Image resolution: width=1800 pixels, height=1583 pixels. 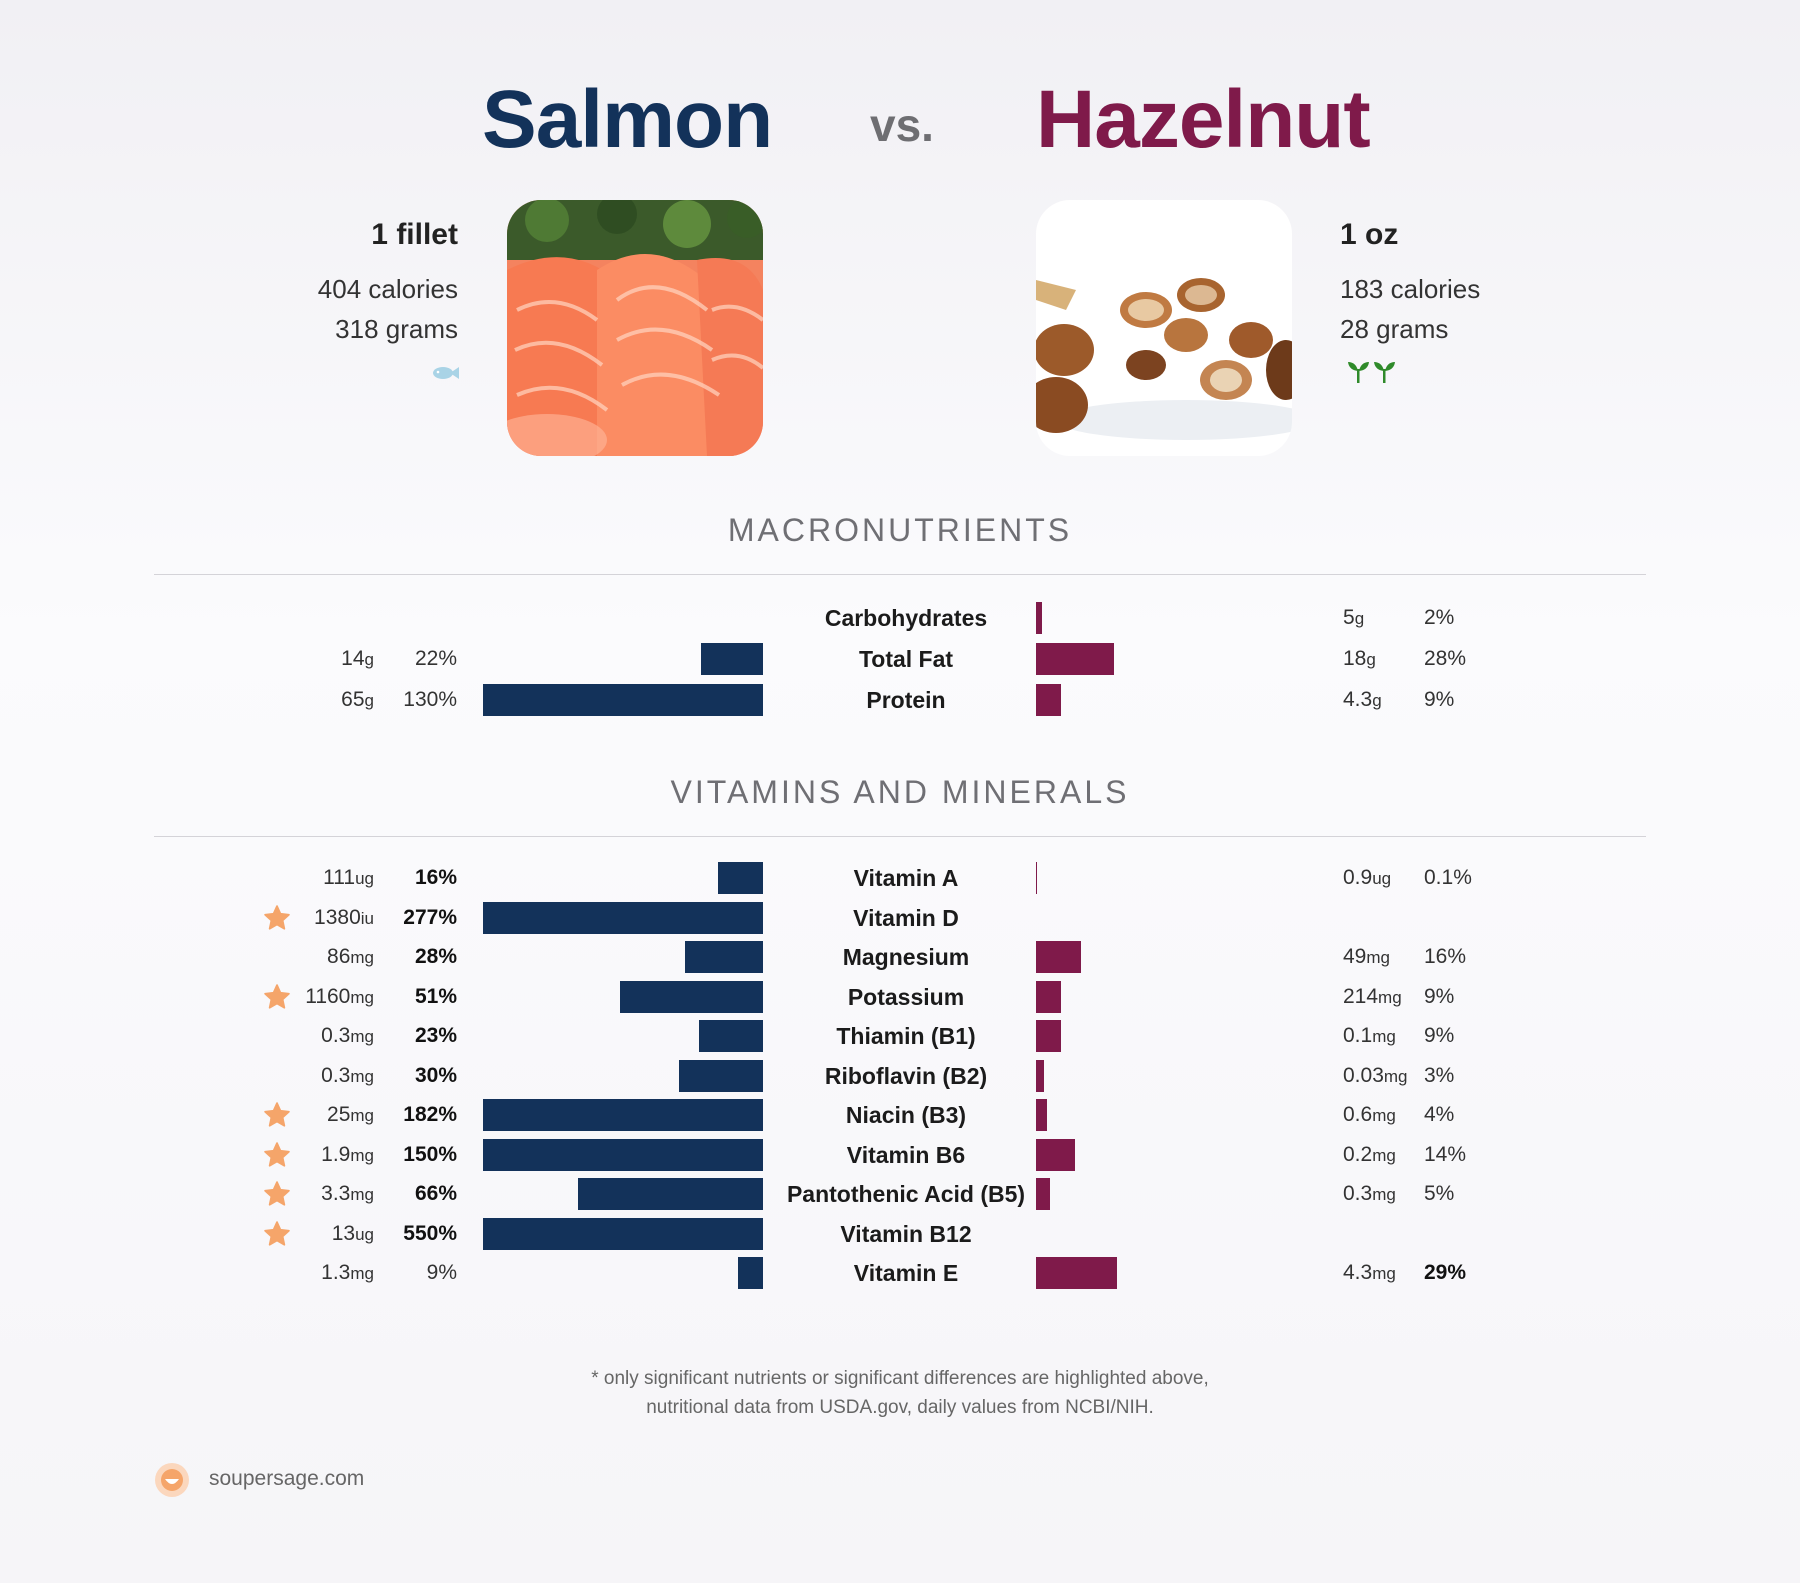 I want to click on salmon-percent: 51%, so click(x=435, y=996).